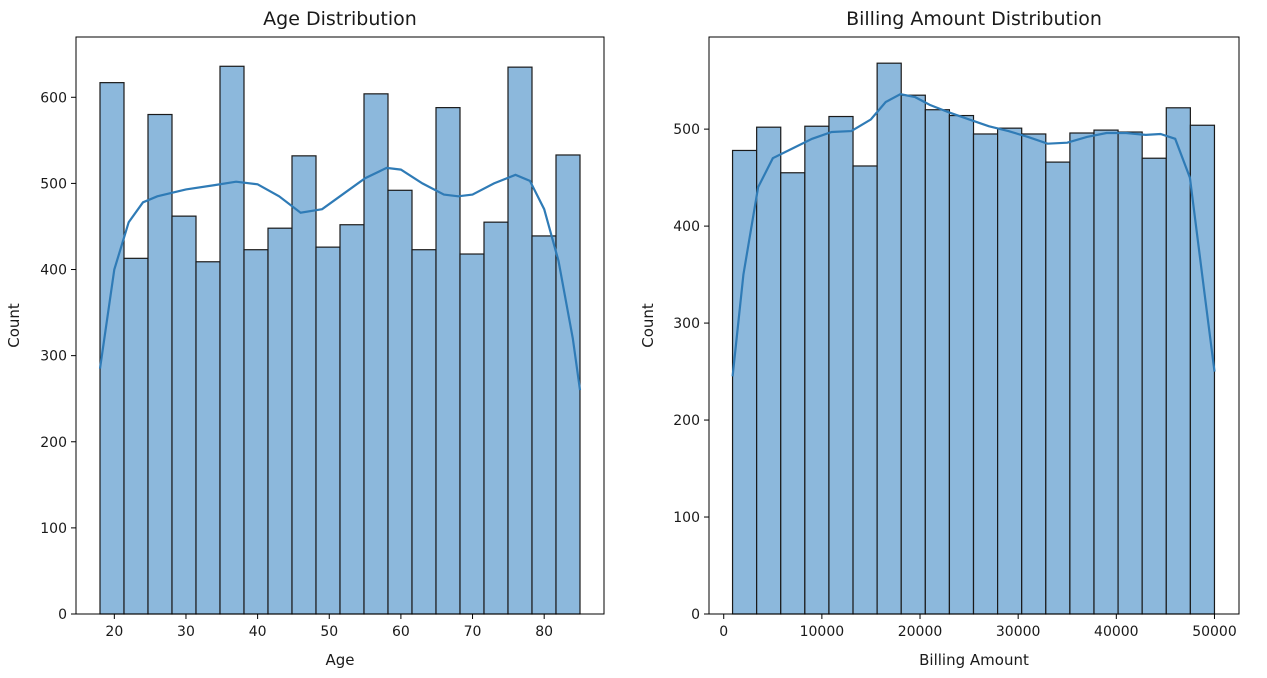 The height and width of the screenshot is (678, 1267). I want to click on x-tick-label: 20000, so click(920, 632).